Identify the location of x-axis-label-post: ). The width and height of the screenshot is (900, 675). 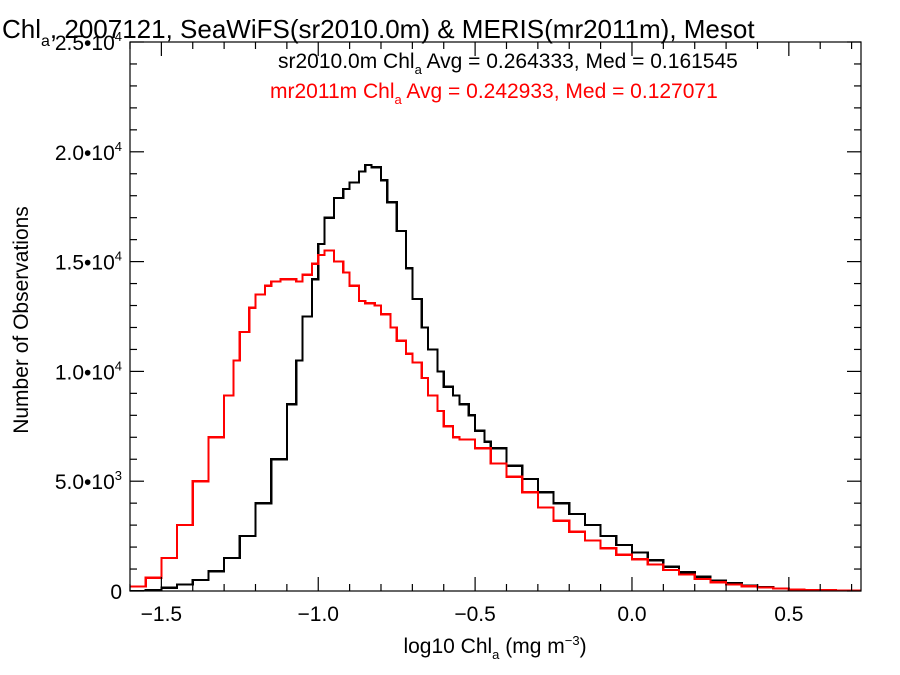
(583, 646).